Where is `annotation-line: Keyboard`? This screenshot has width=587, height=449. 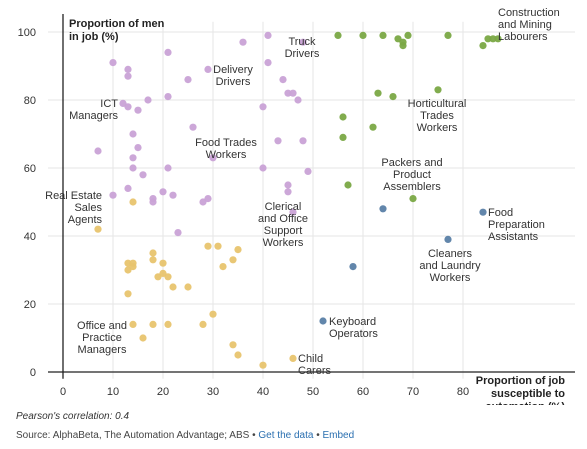
annotation-line: Keyboard is located at coordinates (352, 322).